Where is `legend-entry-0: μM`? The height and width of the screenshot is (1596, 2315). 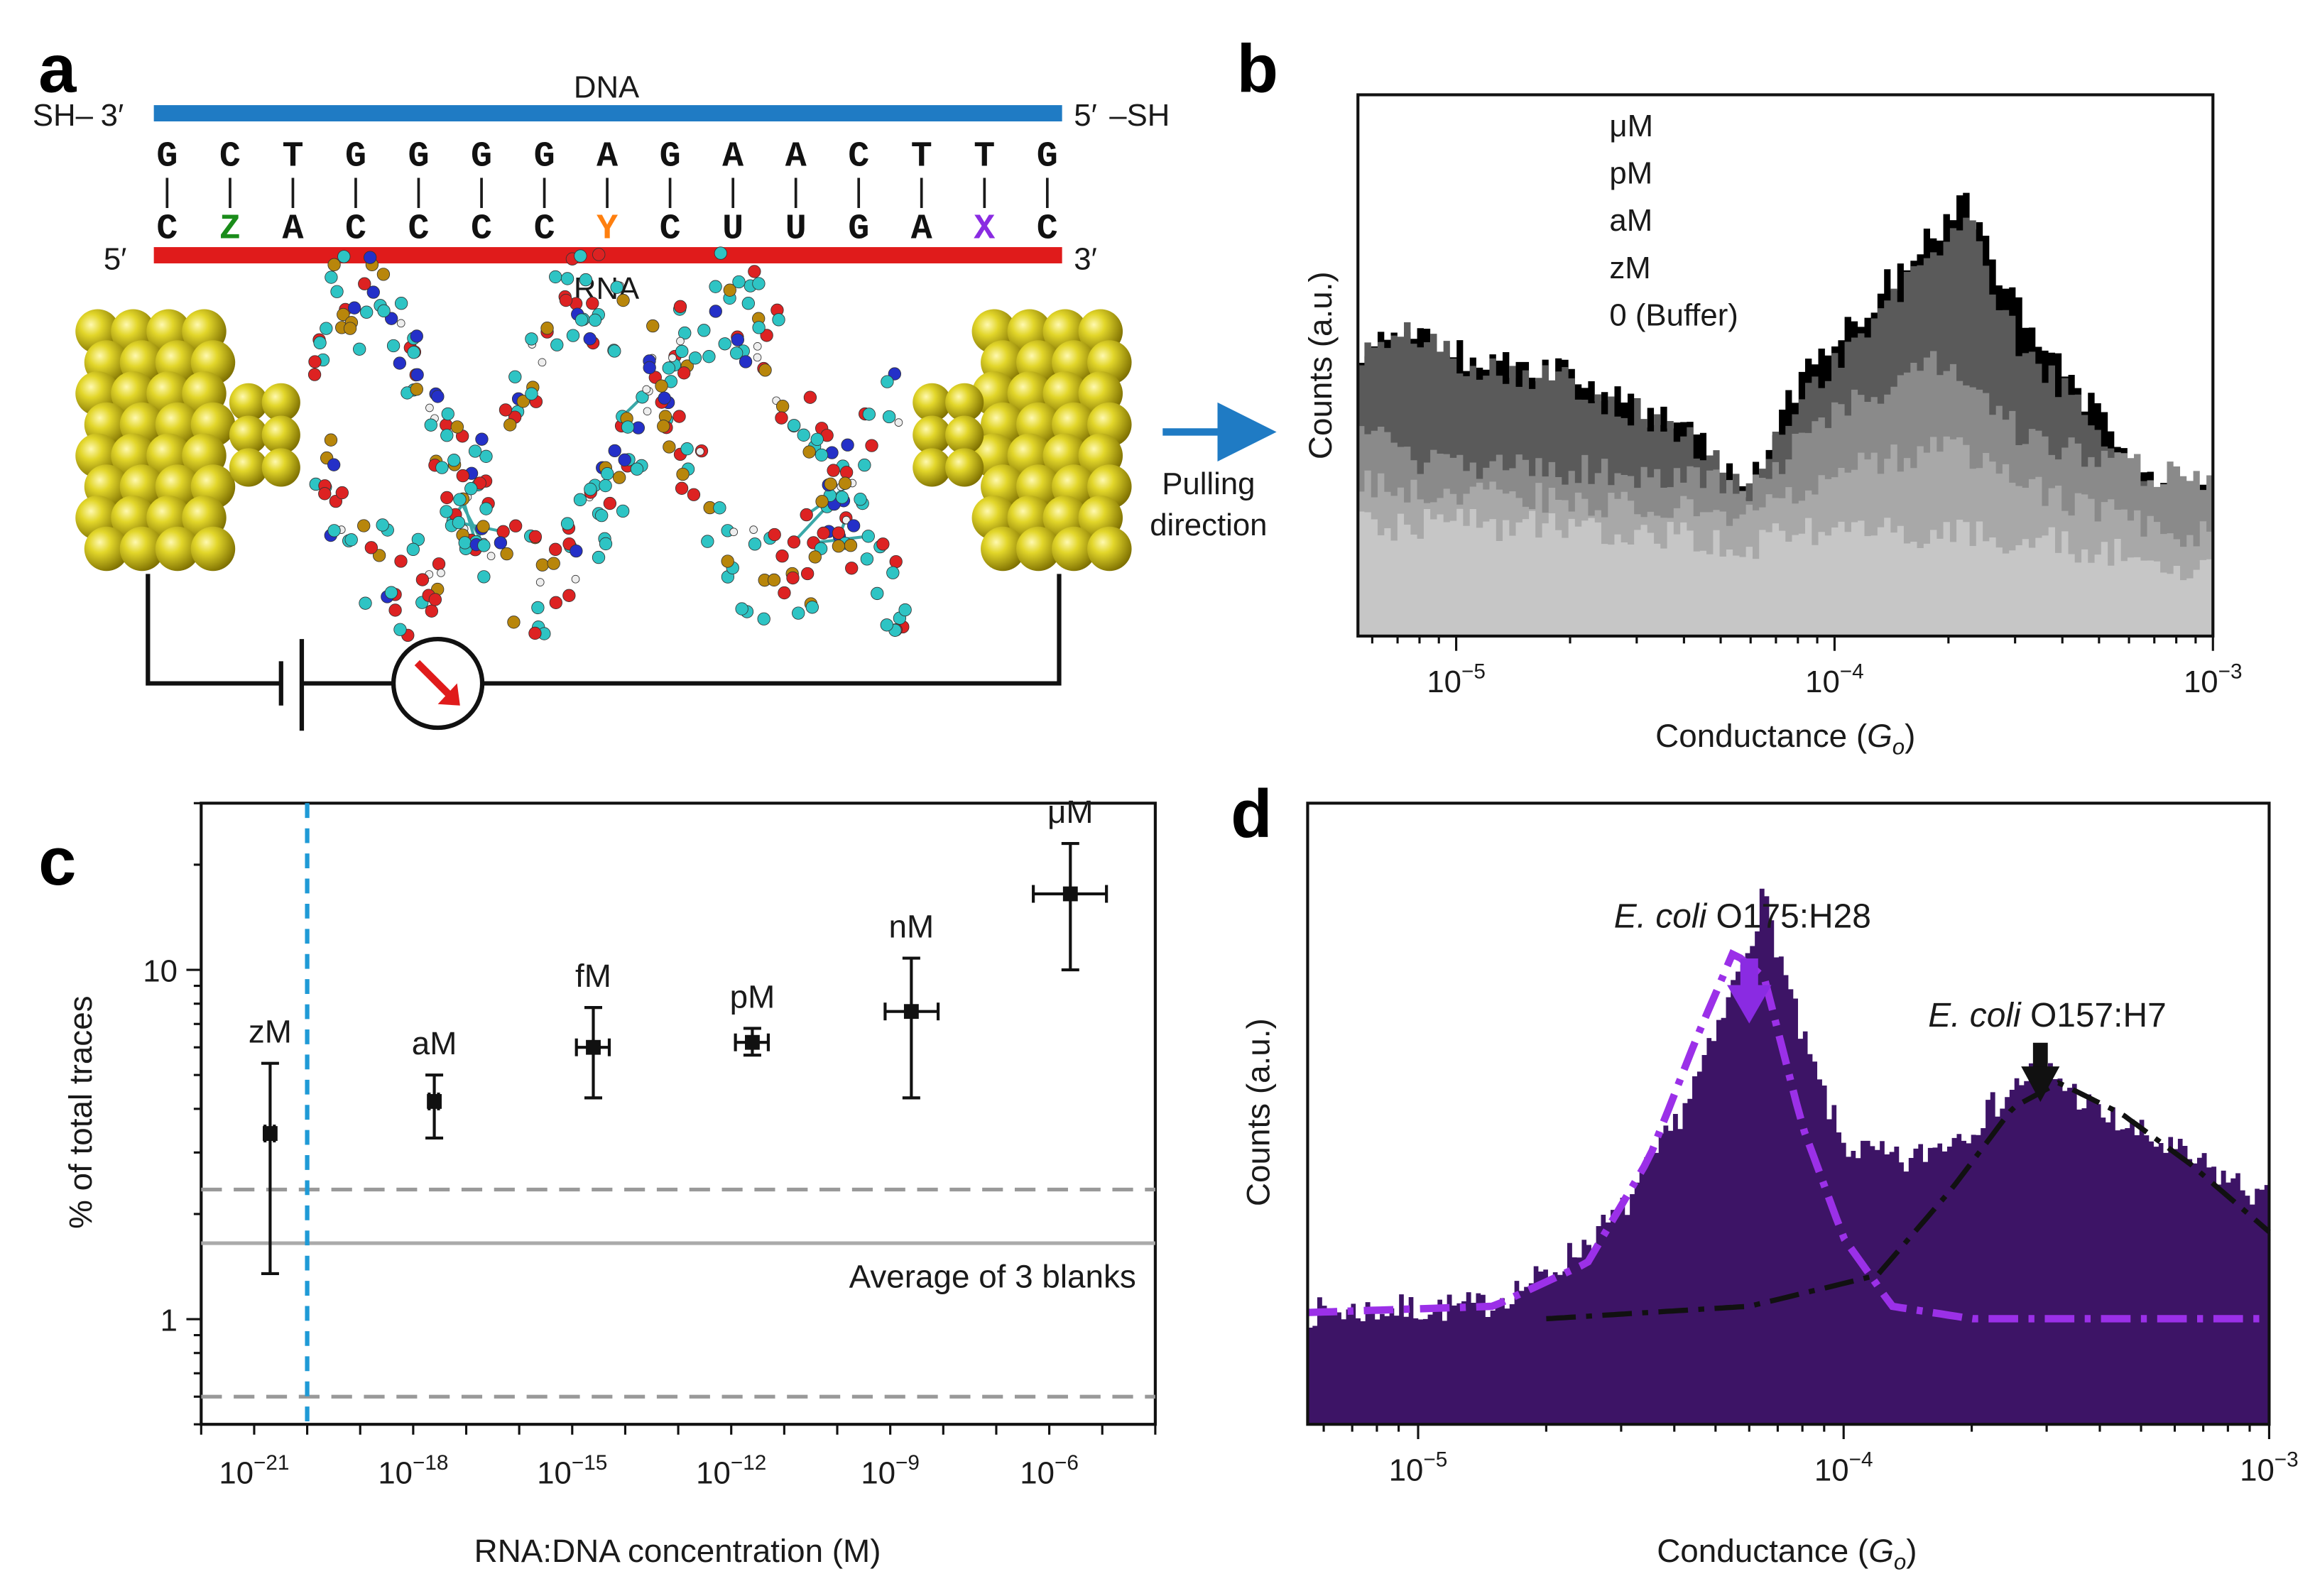
legend-entry-0: μM is located at coordinates (1631, 126).